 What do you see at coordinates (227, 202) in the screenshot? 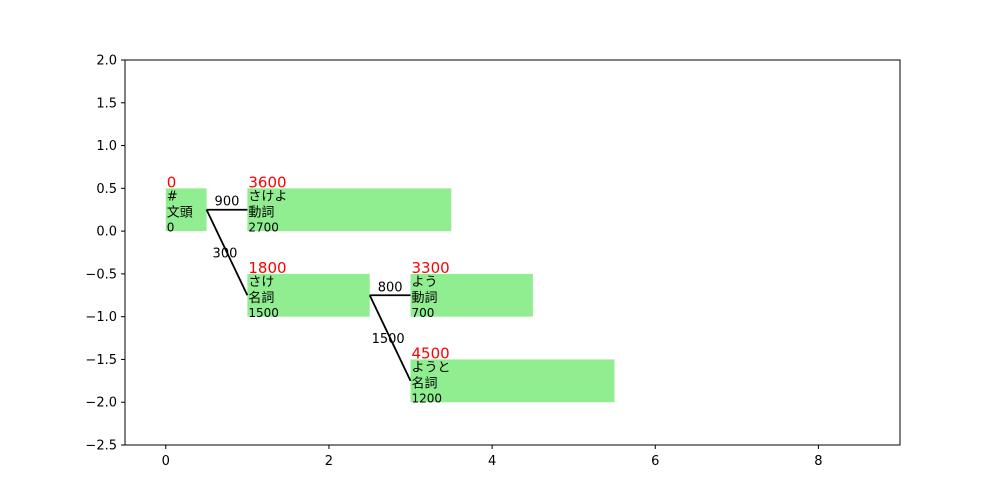
I see `edge-cost-label: 900` at bounding box center [227, 202].